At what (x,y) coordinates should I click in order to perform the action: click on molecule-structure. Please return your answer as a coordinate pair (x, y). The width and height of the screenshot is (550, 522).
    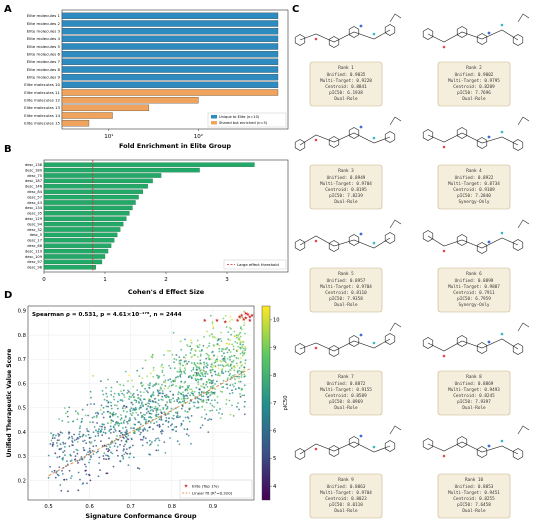
    Looking at the image, I should click on (476, 236).